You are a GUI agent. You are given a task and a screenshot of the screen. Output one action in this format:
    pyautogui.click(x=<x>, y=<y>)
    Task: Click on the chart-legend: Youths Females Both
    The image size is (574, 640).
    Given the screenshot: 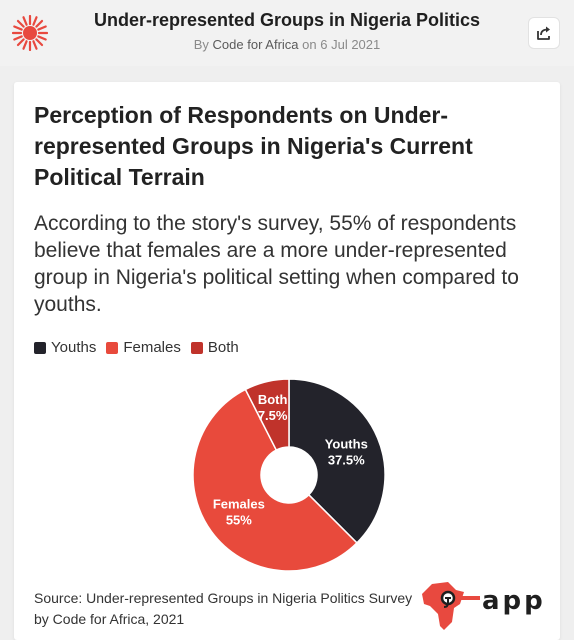 What is the action you would take?
    pyautogui.click(x=136, y=347)
    